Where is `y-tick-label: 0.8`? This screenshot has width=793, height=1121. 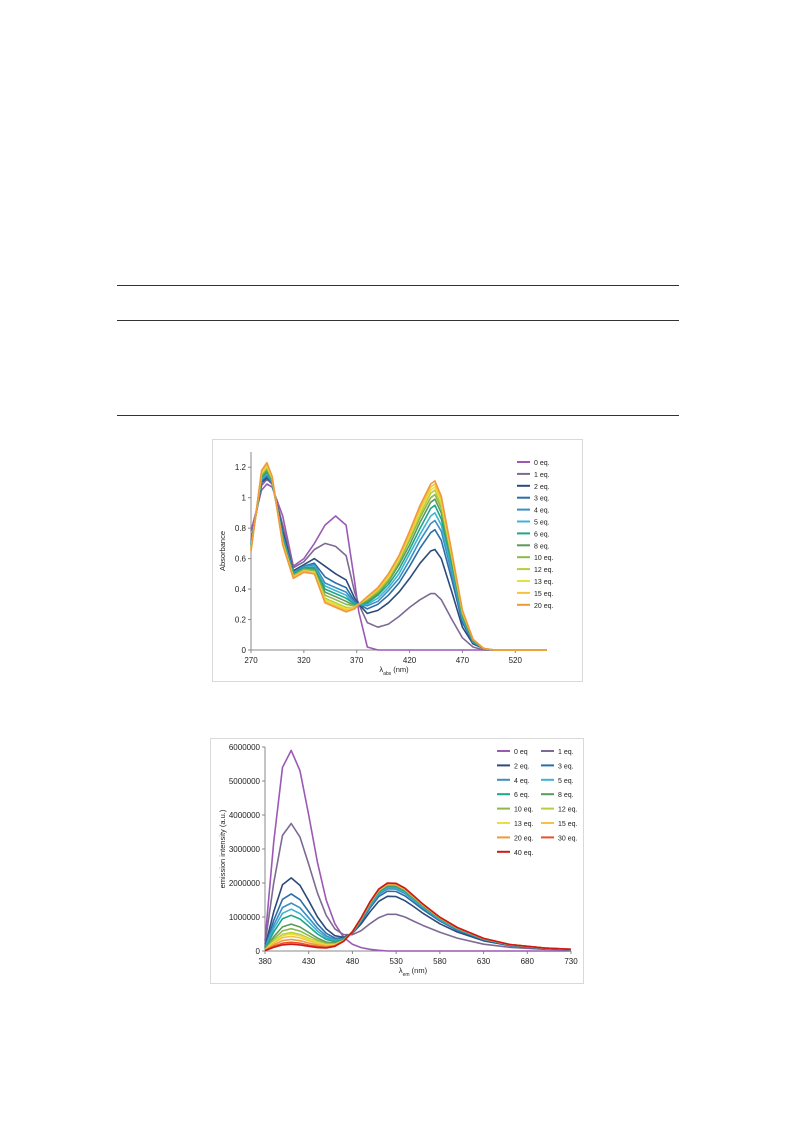 y-tick-label: 0.8 is located at coordinates (241, 528).